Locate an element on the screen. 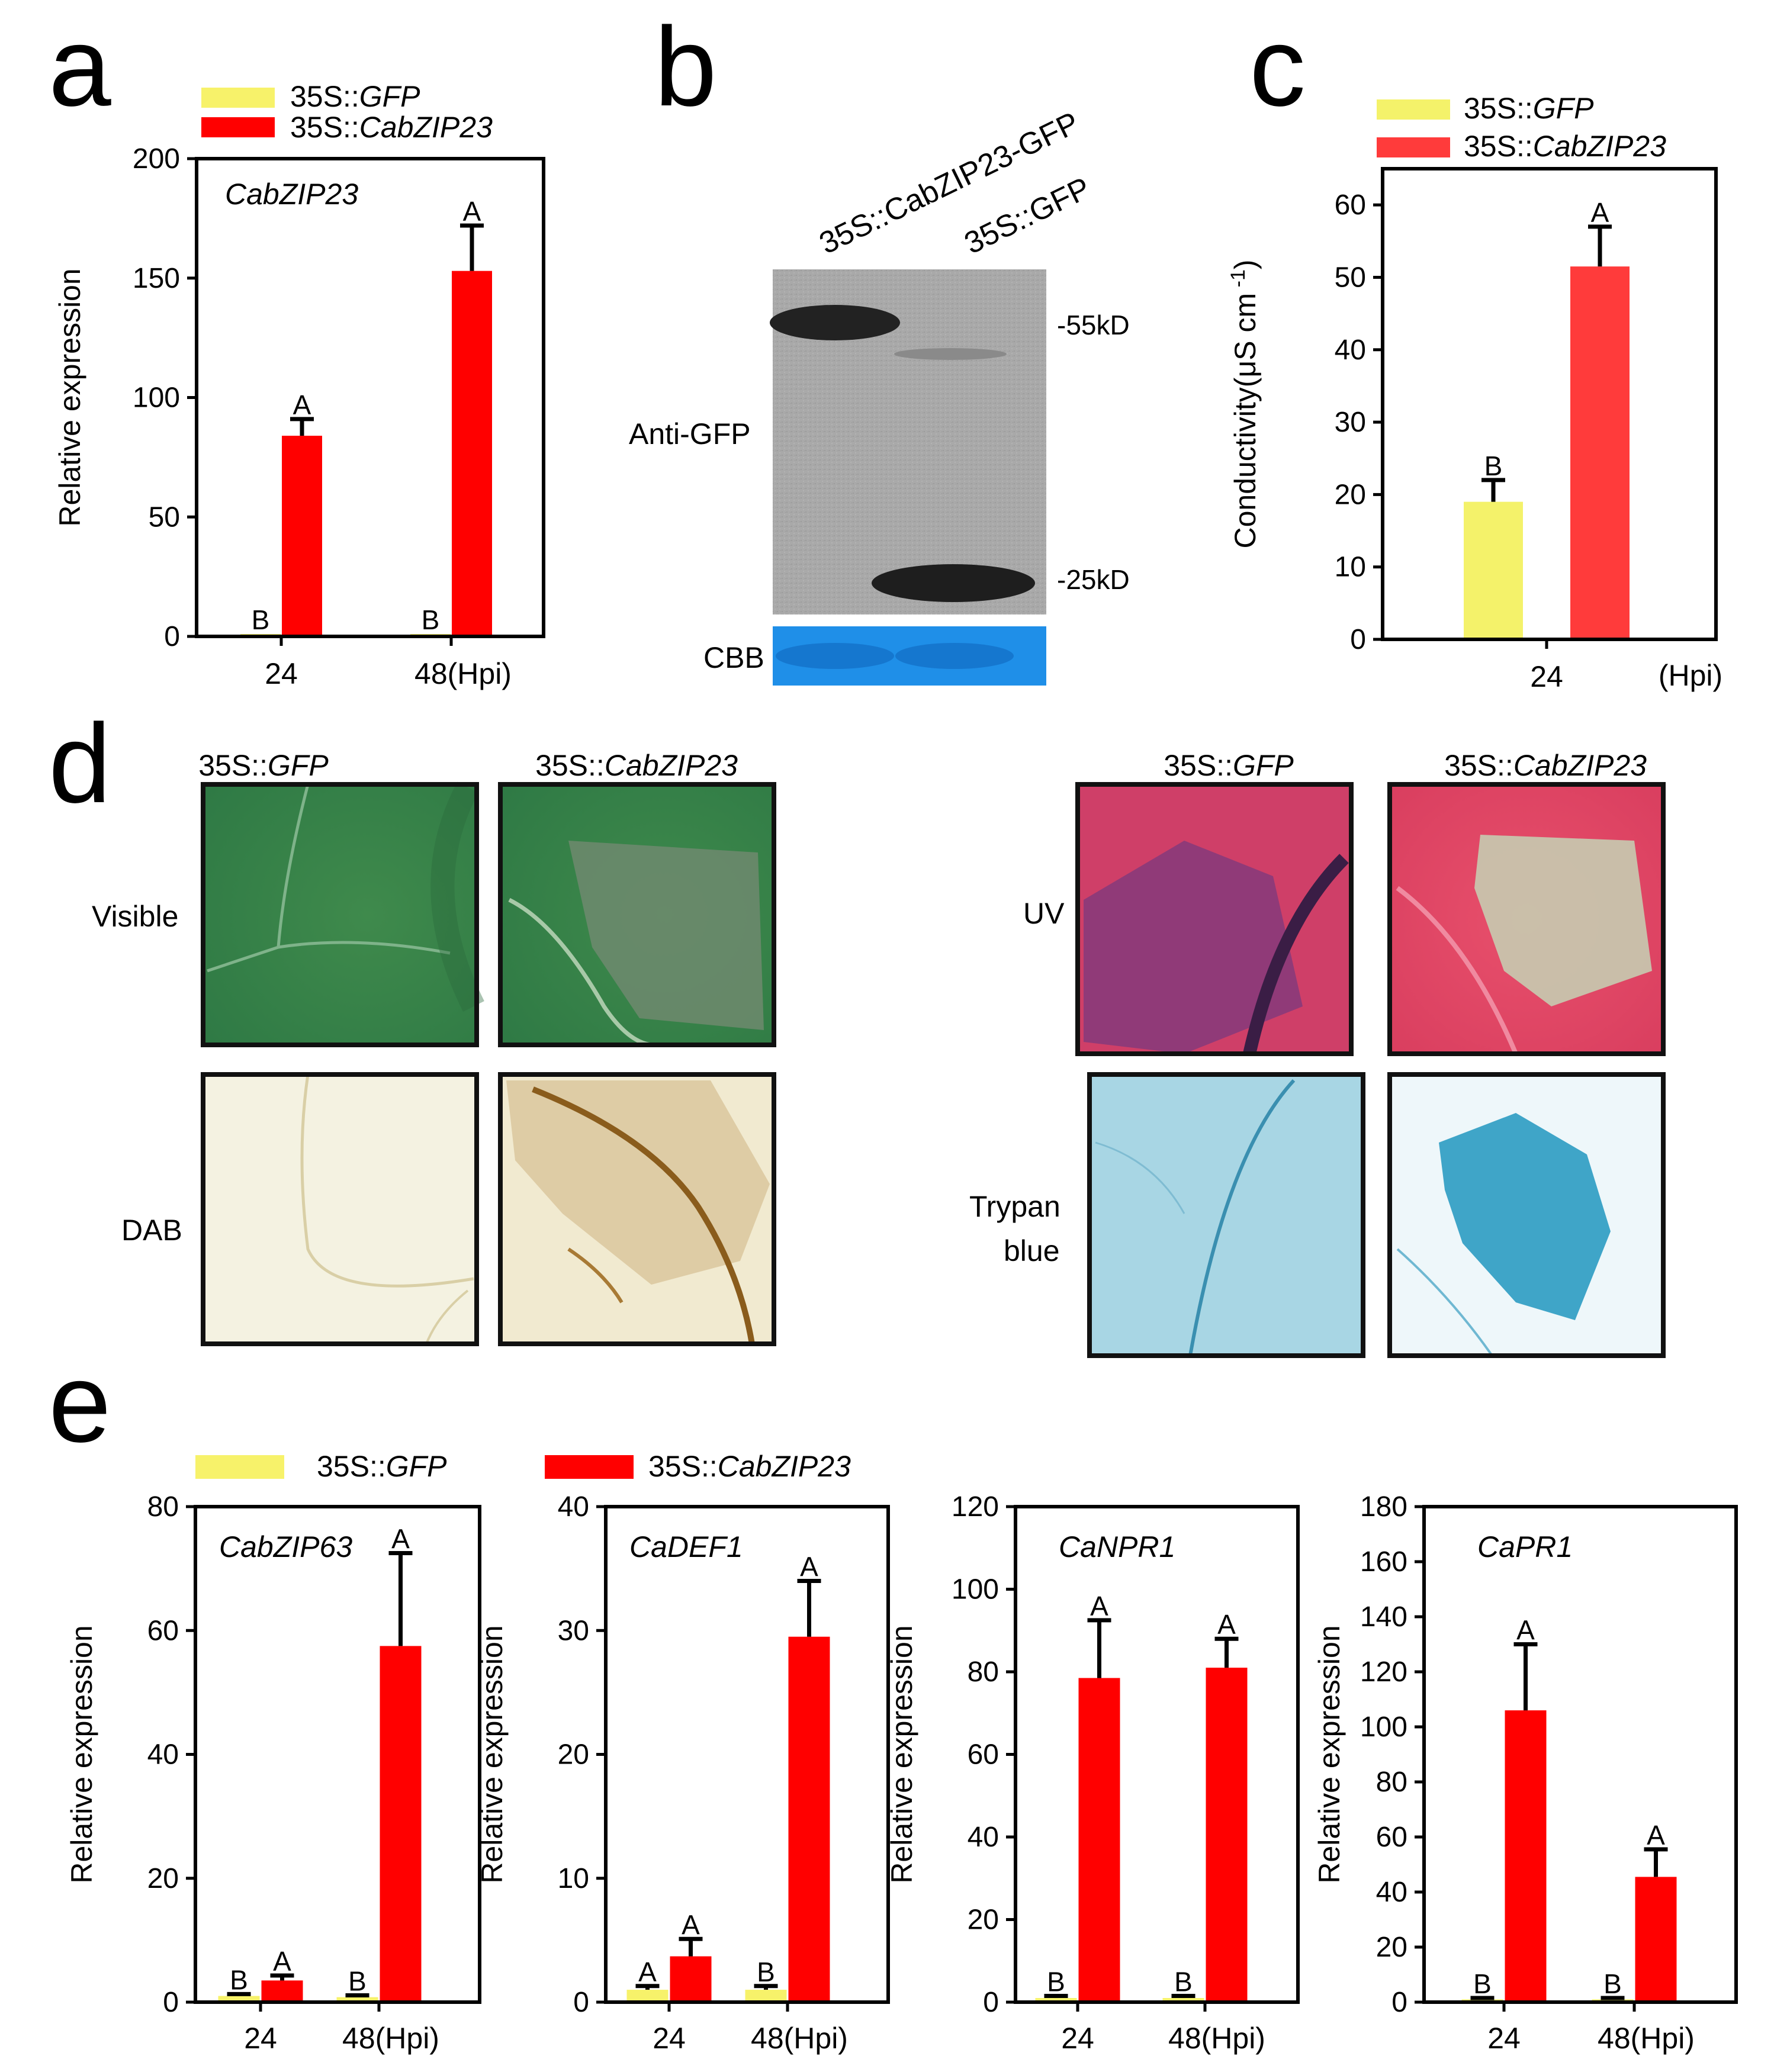 The image size is (1774, 2072). blot-band-faint is located at coordinates (950, 354).